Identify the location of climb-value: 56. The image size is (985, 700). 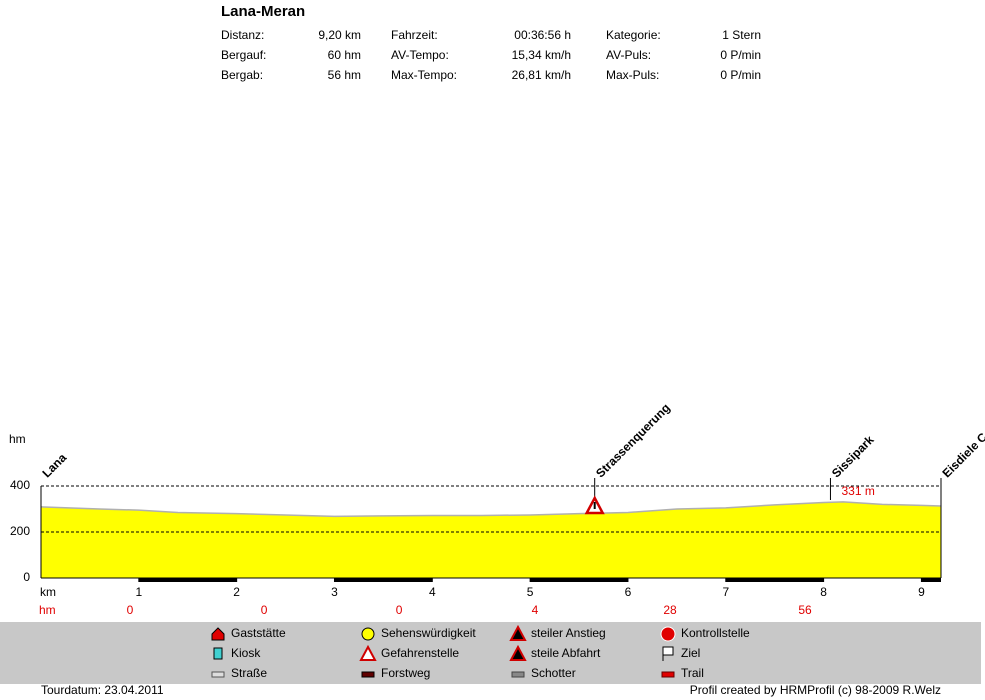
(805, 610).